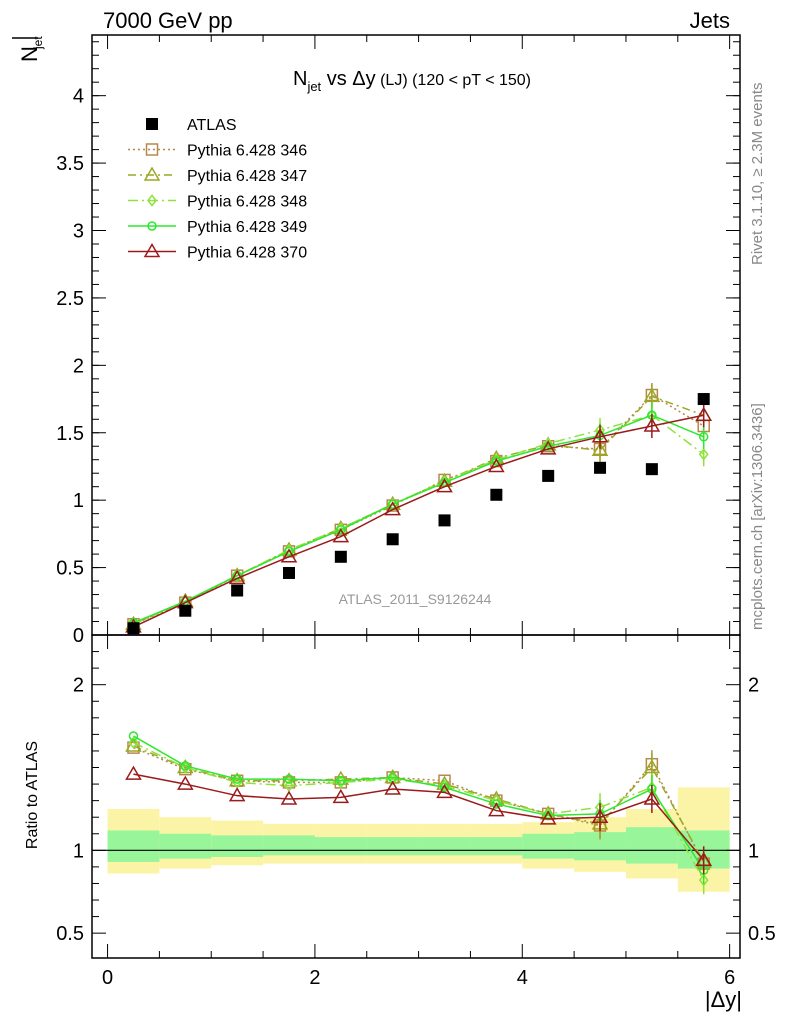  I want to click on legend-entry: Pythia 6.428 346, so click(247, 151).